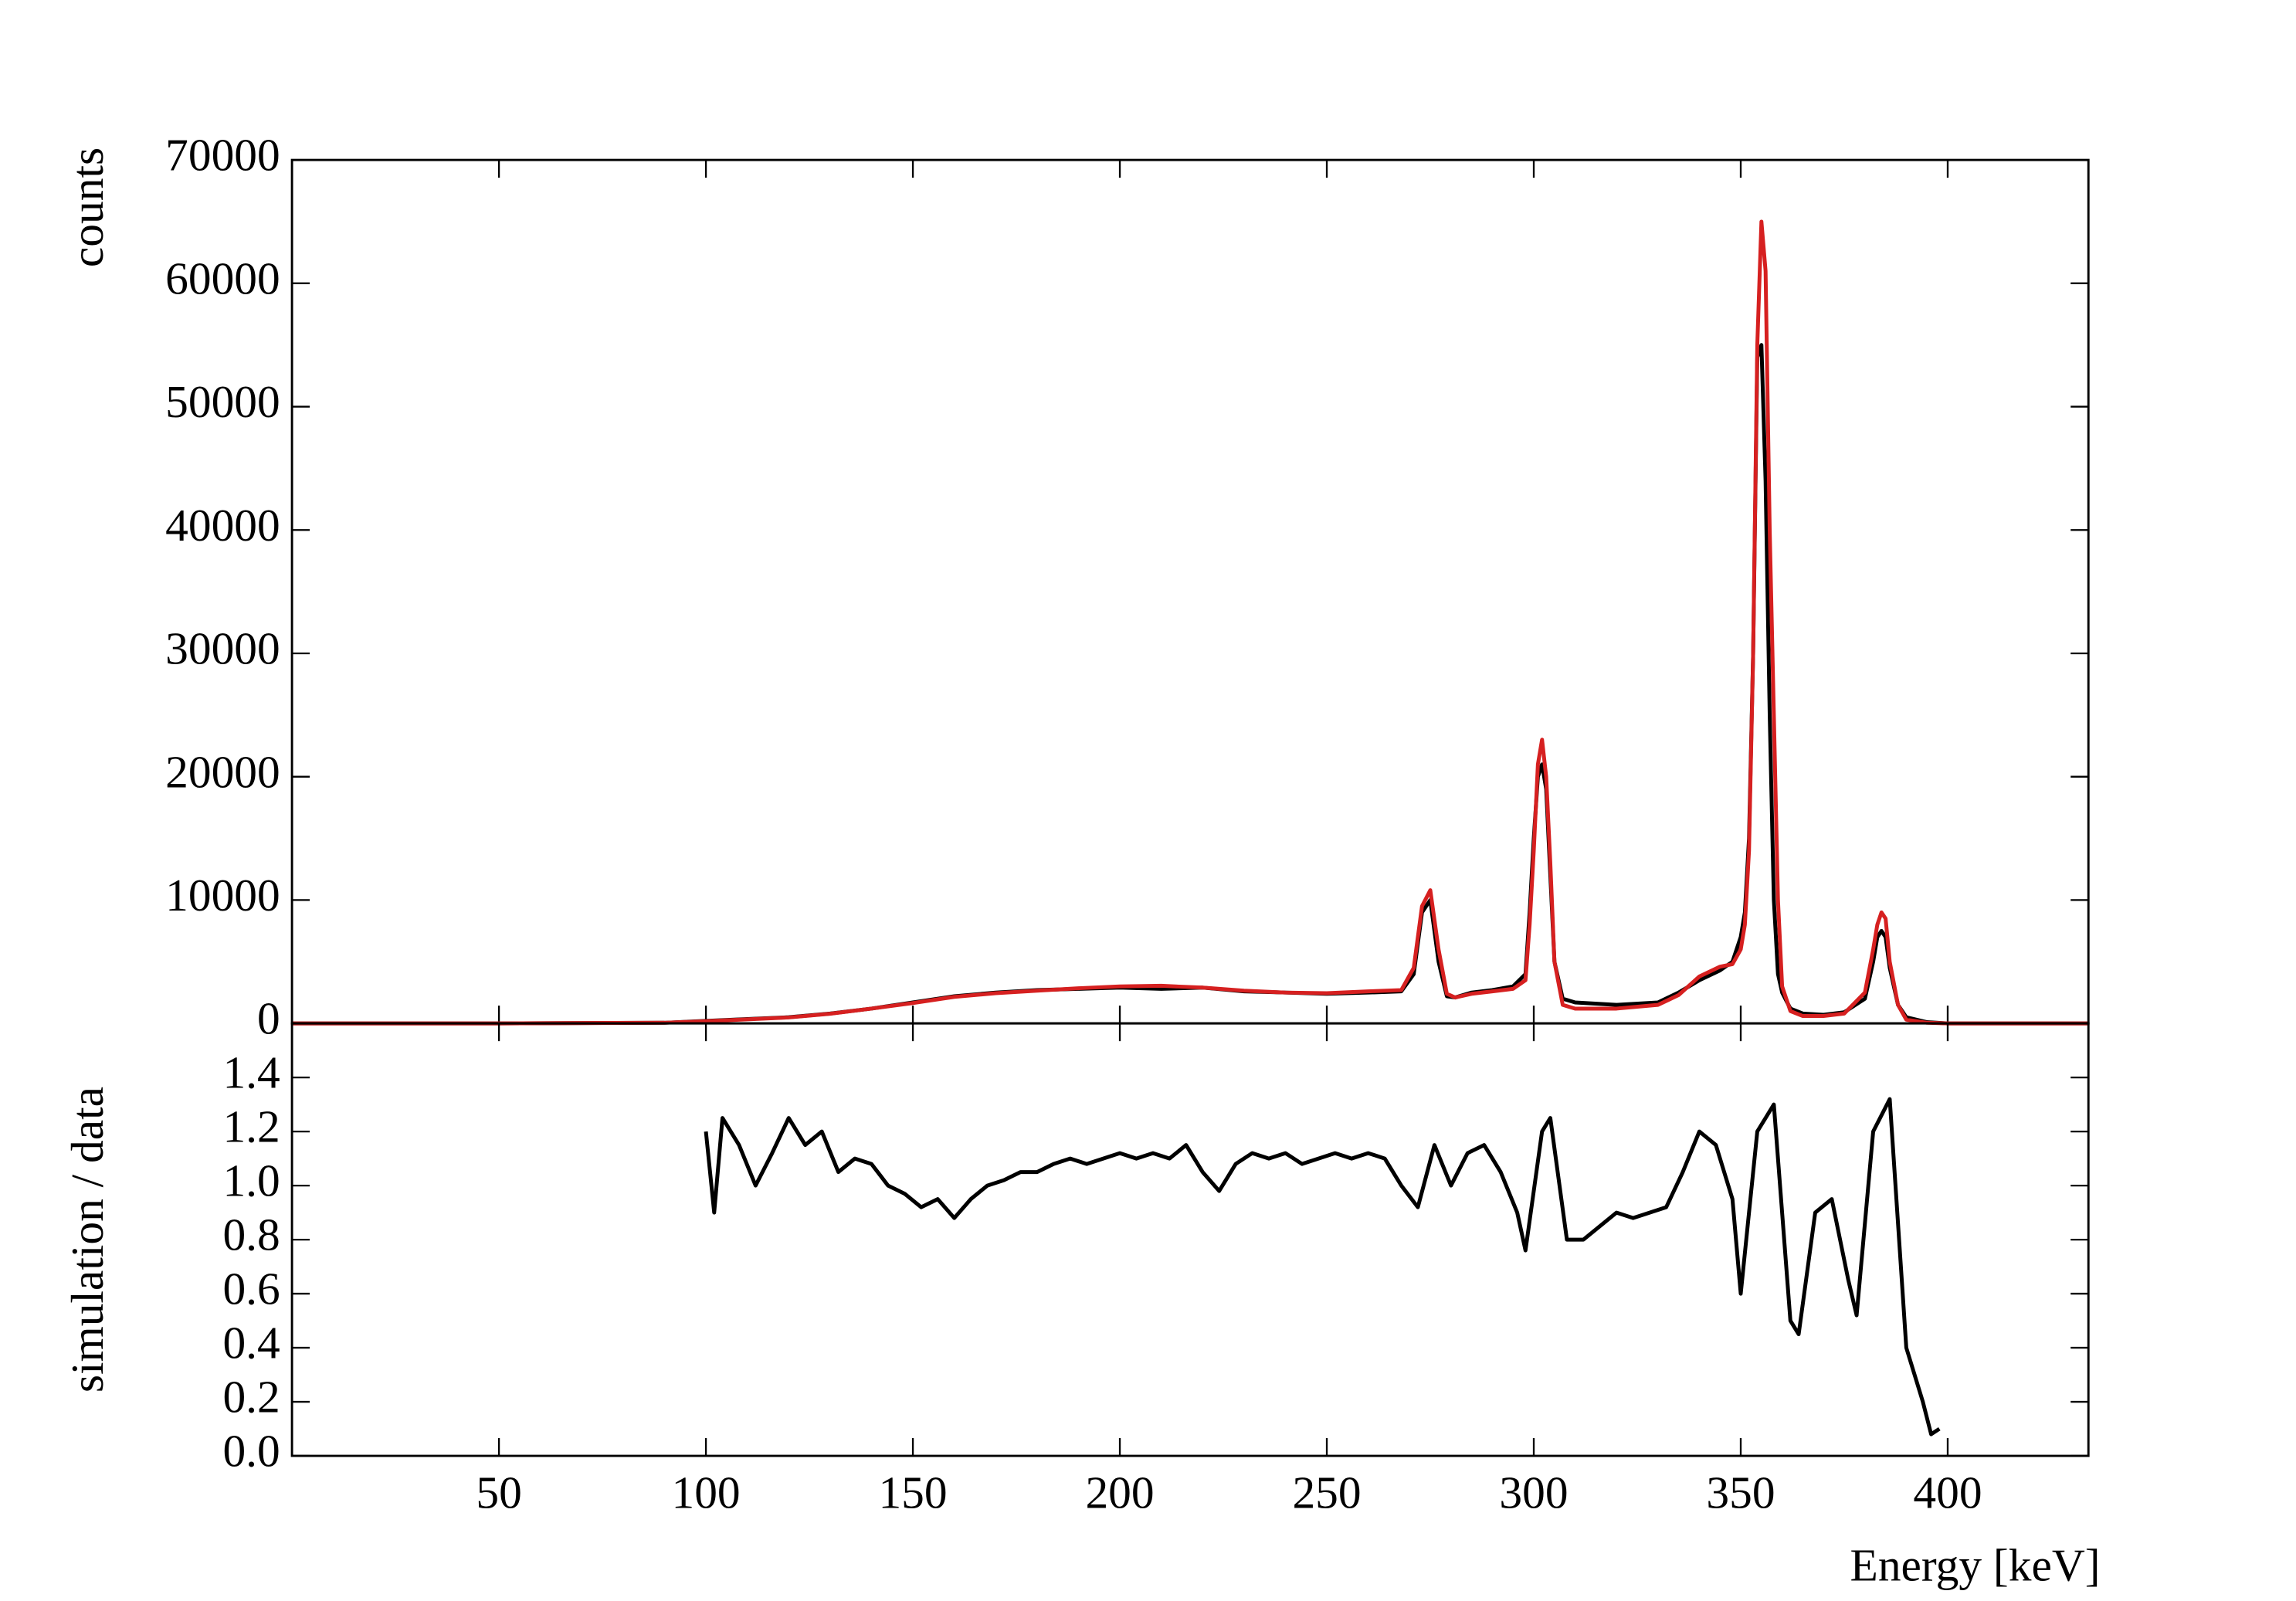 The width and height of the screenshot is (2296, 1601). What do you see at coordinates (251, 1343) in the screenshot?
I see `y-tick-label: 0.4` at bounding box center [251, 1343].